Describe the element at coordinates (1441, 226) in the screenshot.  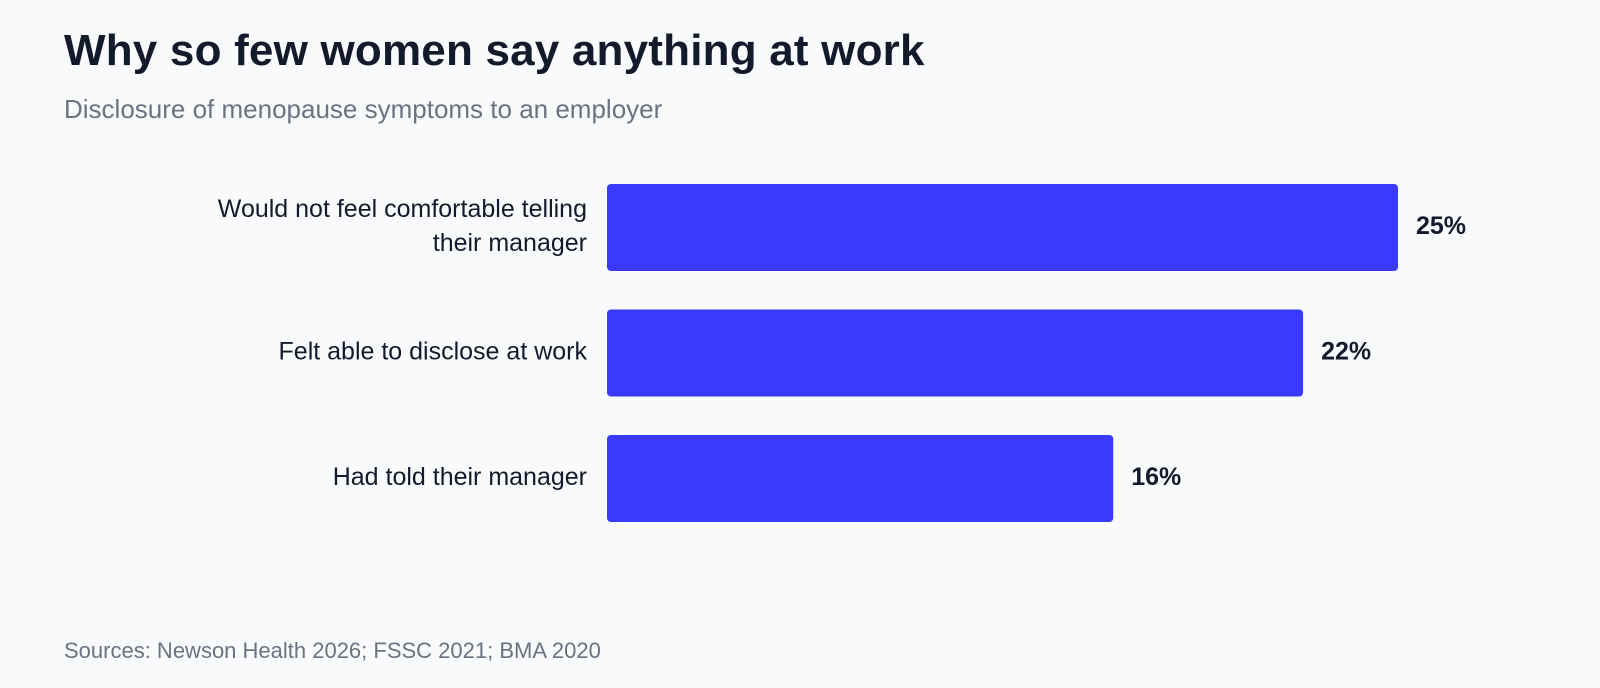
I see `value-label-0: 25%` at that location.